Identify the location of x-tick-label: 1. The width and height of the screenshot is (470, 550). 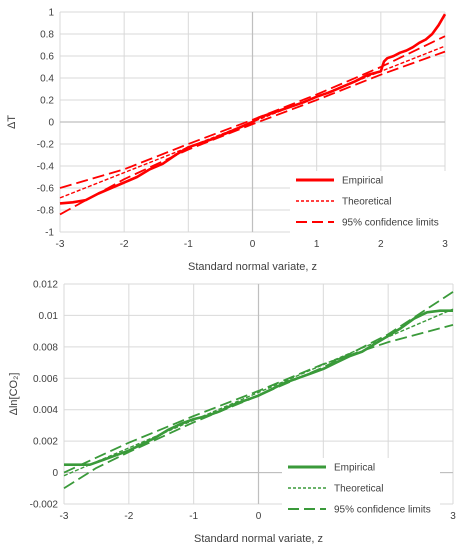
(317, 244).